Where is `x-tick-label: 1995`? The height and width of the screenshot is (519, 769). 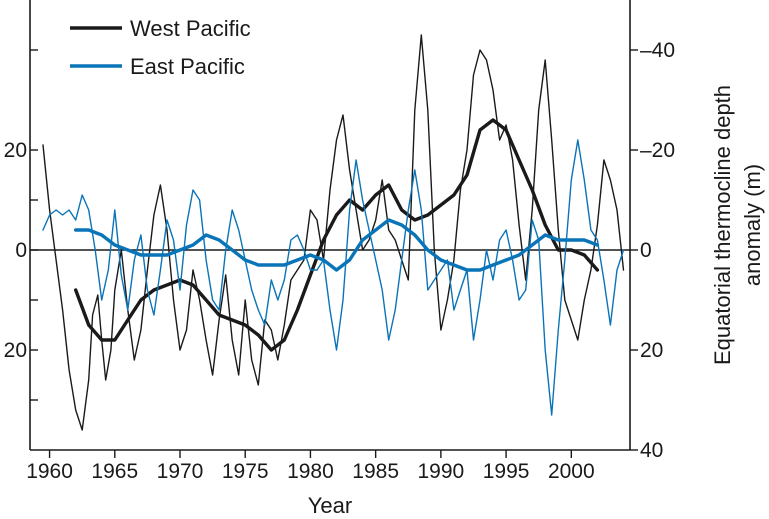
x-tick-label: 1995 is located at coordinates (506, 471).